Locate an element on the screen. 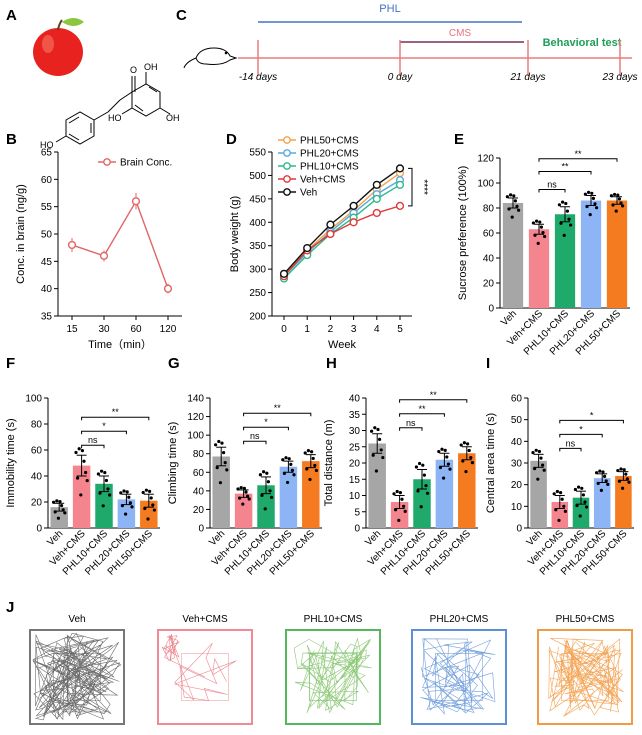 Image resolution: width=642 pixels, height=735 pixels. y-axis-label: Sucrose preference (100%) is located at coordinates (463, 233).